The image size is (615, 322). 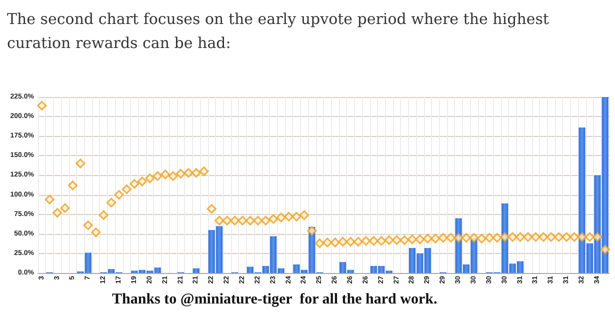 I want to click on chart-title: The second chart focuses on the early upvote period where the highest curation rewards can be had:, so click(x=280, y=31).